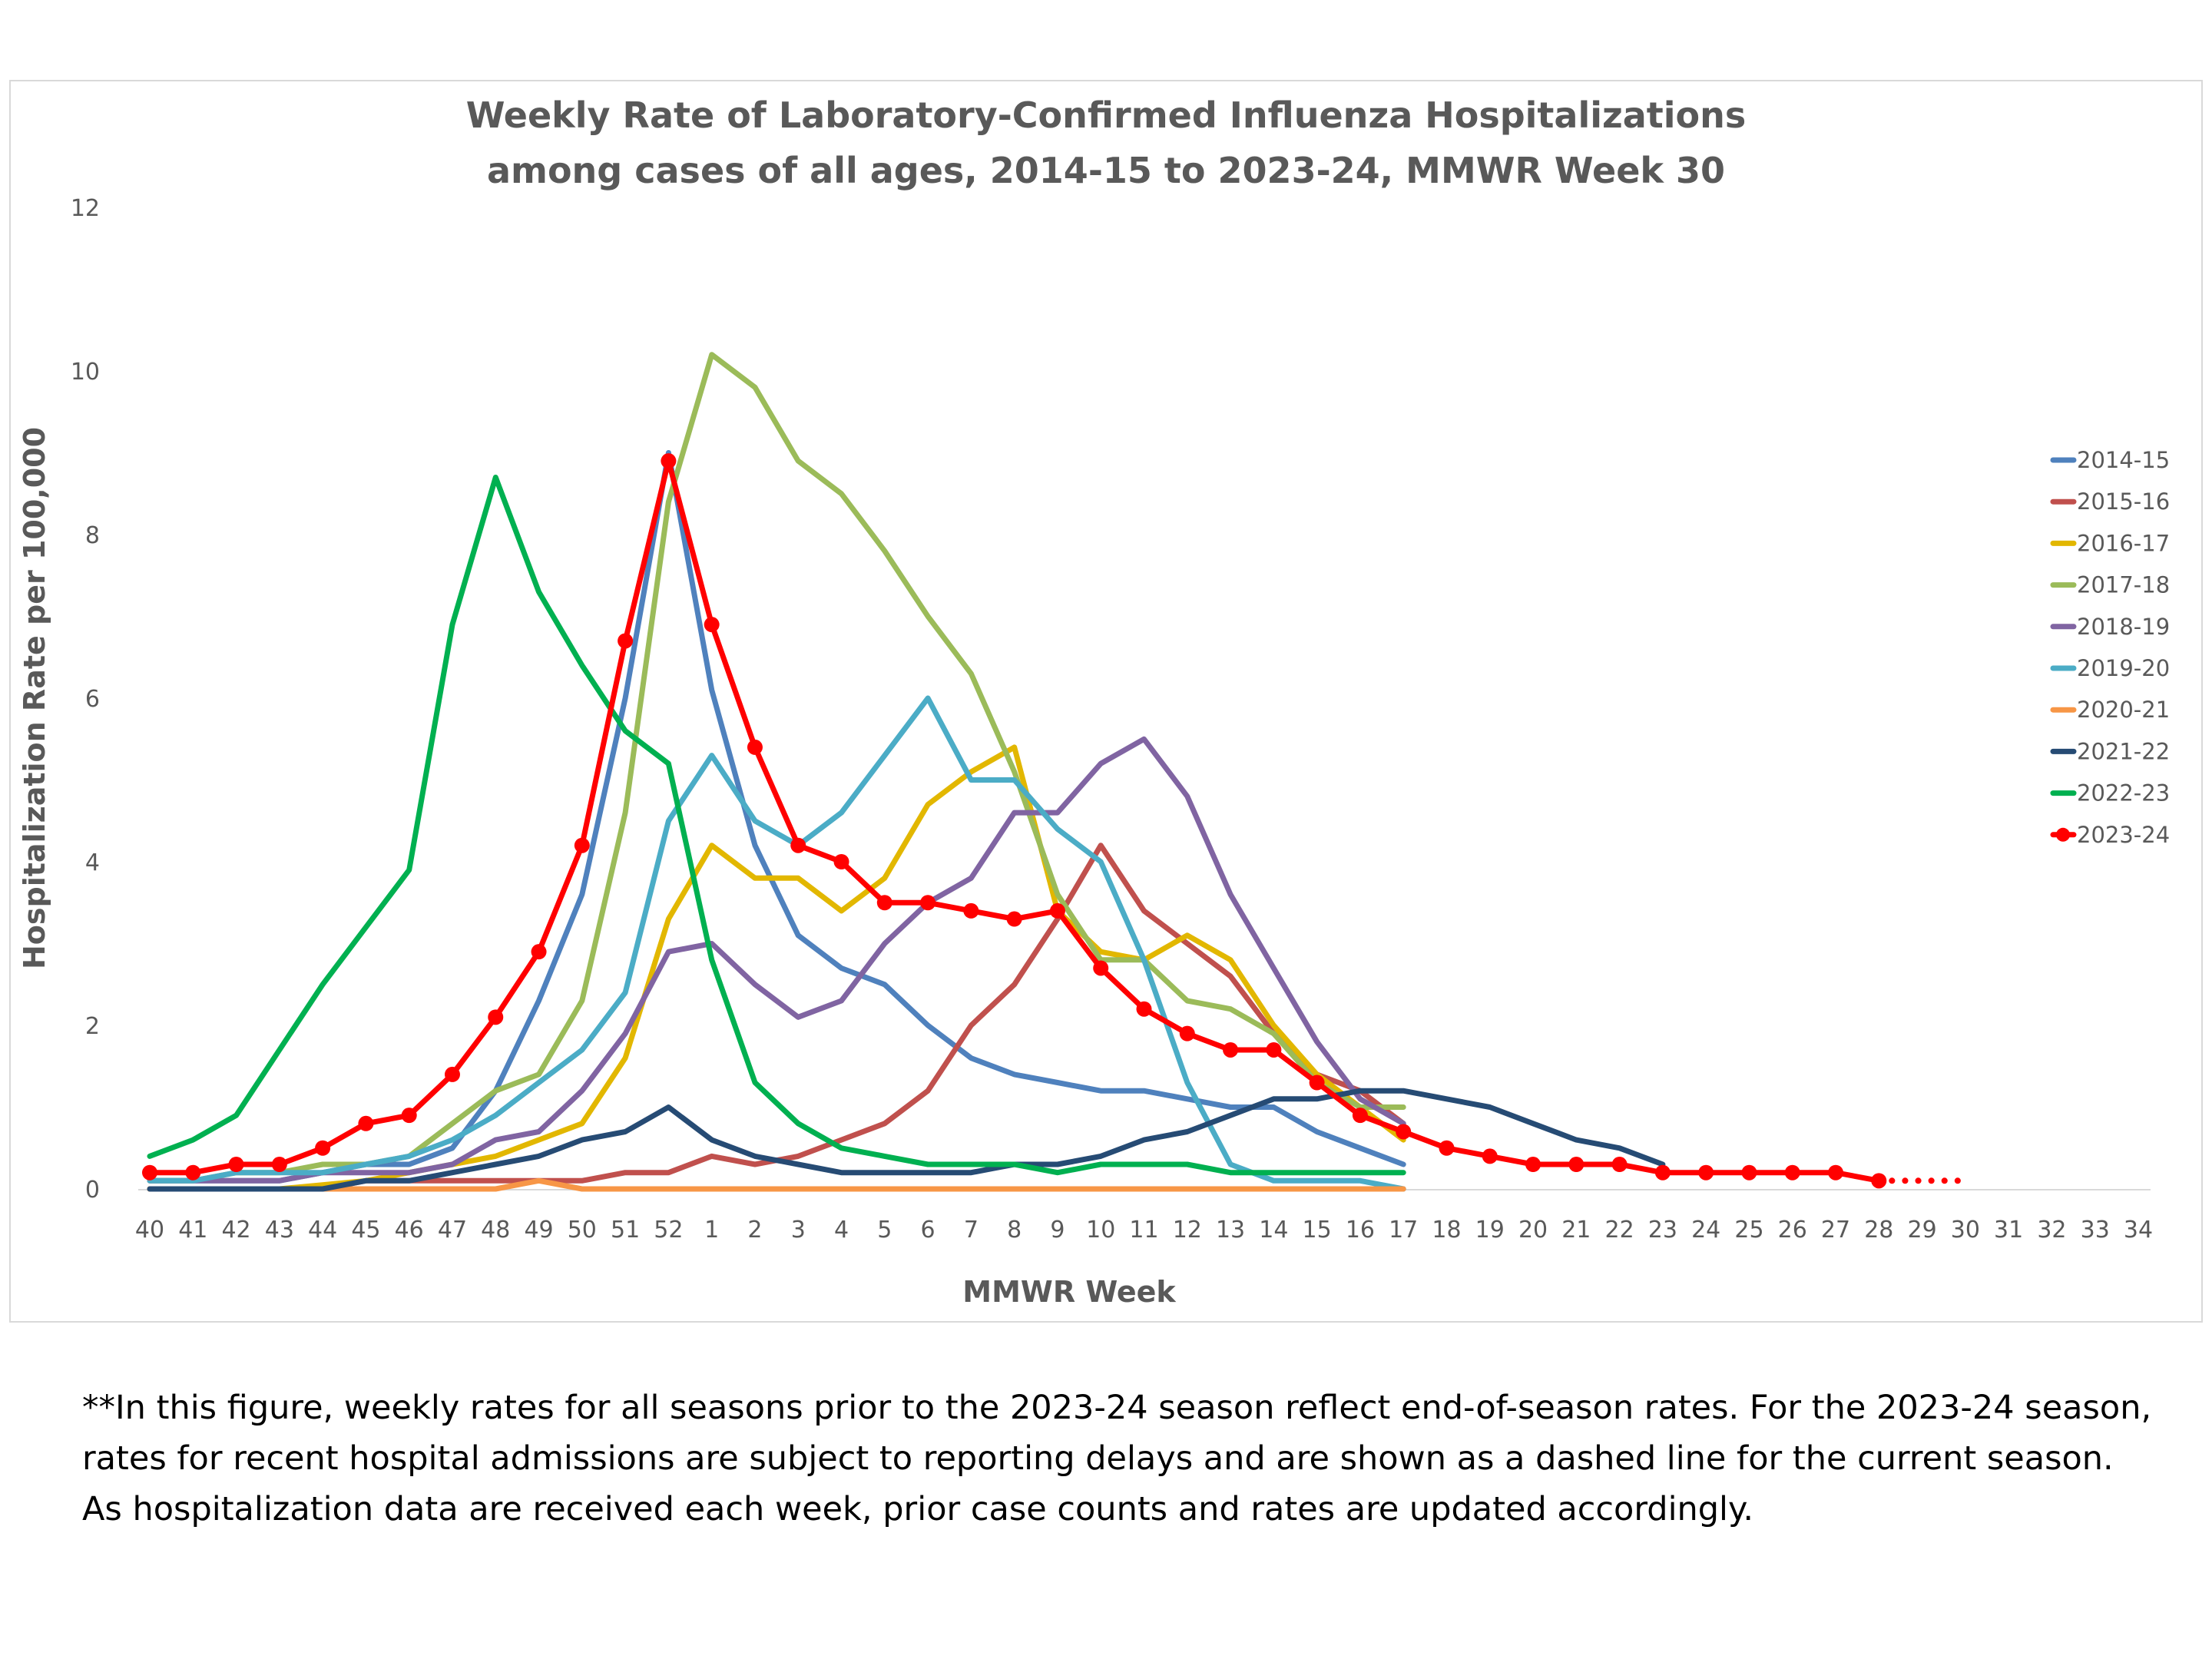 This screenshot has width=2212, height=1659. What do you see at coordinates (1015, 1230) in the screenshot?
I see `x-tick-label: 8` at bounding box center [1015, 1230].